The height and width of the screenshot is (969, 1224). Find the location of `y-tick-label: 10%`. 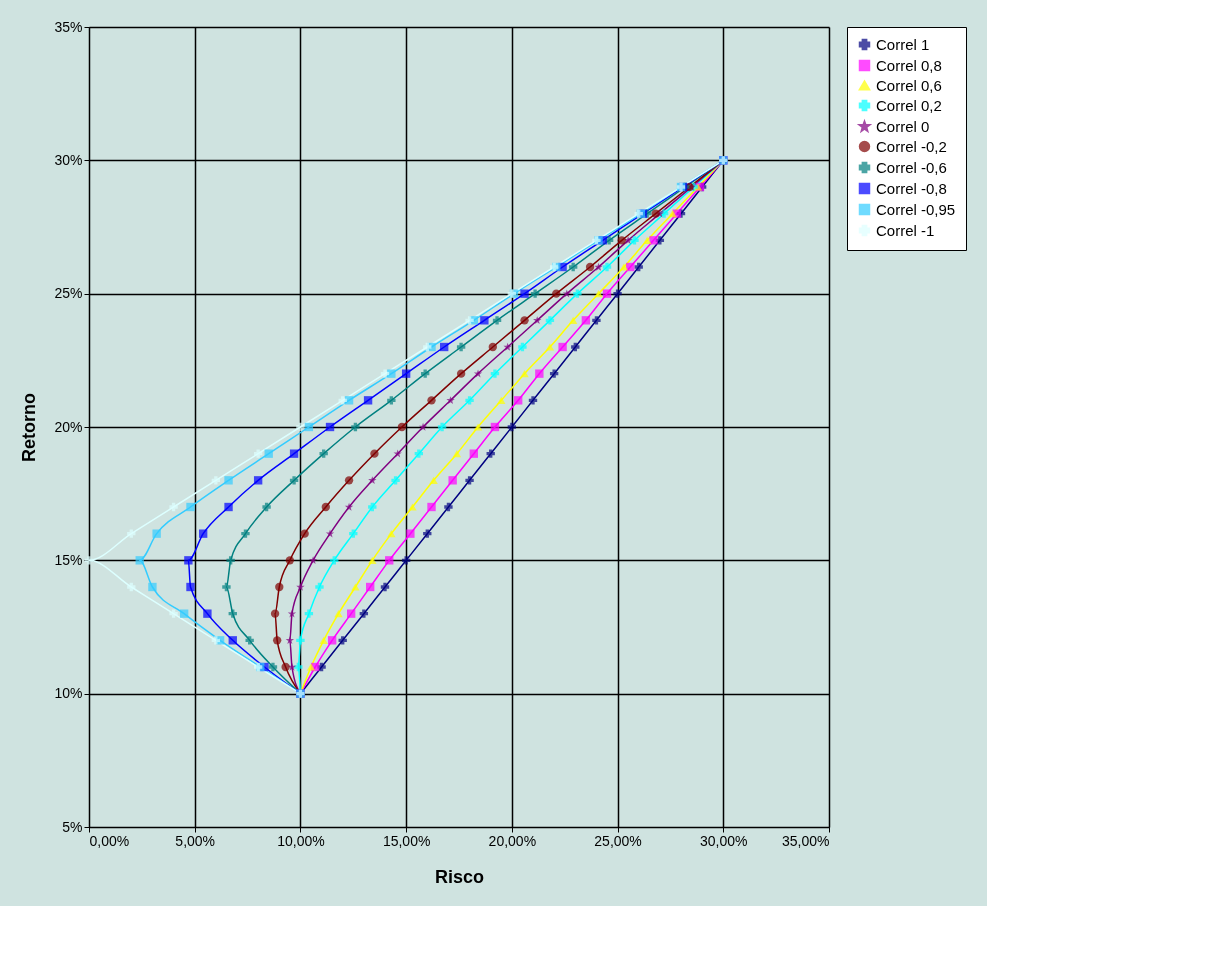

y-tick-label: 10% is located at coordinates (68, 693).